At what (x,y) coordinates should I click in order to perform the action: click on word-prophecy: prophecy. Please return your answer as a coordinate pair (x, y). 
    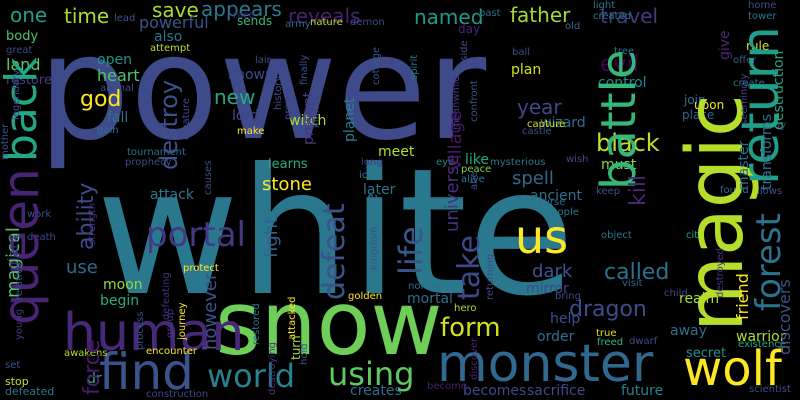
    Looking at the image, I should click on (148, 162).